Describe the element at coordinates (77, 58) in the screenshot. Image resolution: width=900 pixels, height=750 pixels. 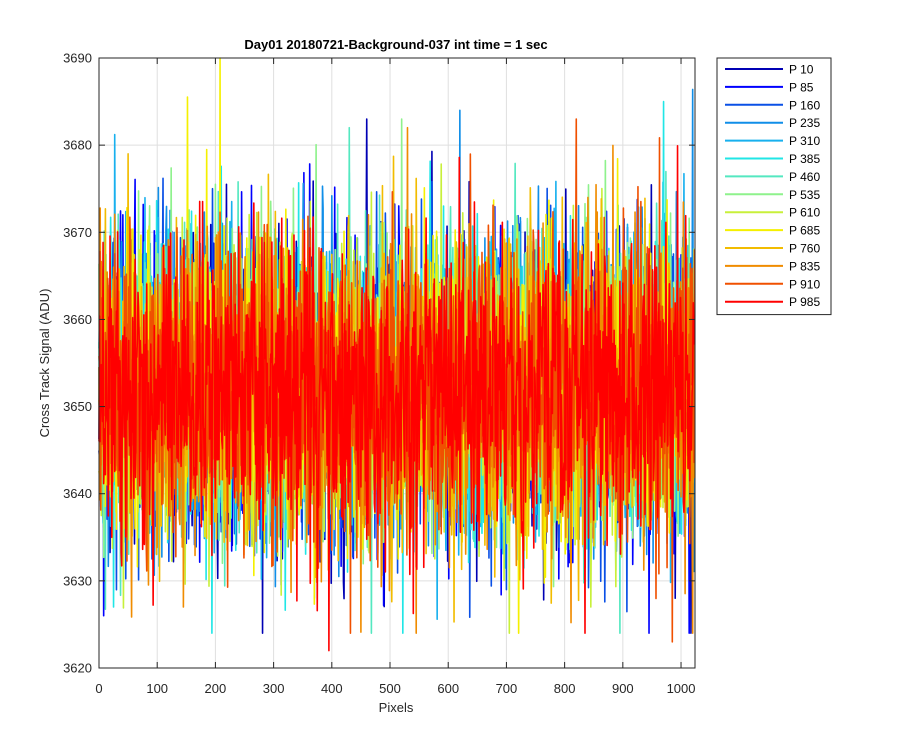
I see `y-tick-label: 3690` at that location.